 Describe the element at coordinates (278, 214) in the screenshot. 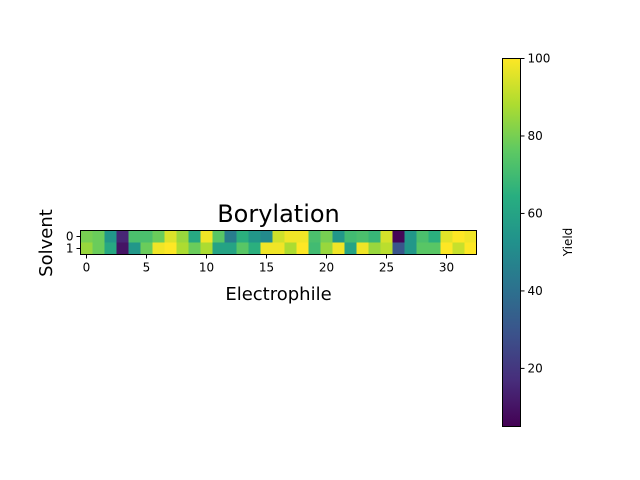

I see `chart-title: Borylation` at that location.